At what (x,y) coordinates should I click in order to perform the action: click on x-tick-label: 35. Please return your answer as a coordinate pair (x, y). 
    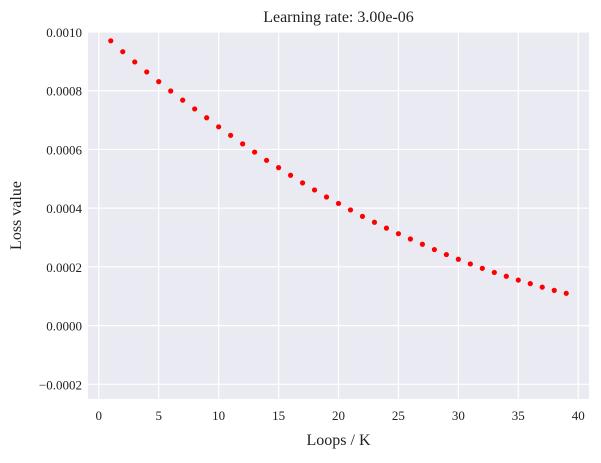
    Looking at the image, I should click on (518, 415).